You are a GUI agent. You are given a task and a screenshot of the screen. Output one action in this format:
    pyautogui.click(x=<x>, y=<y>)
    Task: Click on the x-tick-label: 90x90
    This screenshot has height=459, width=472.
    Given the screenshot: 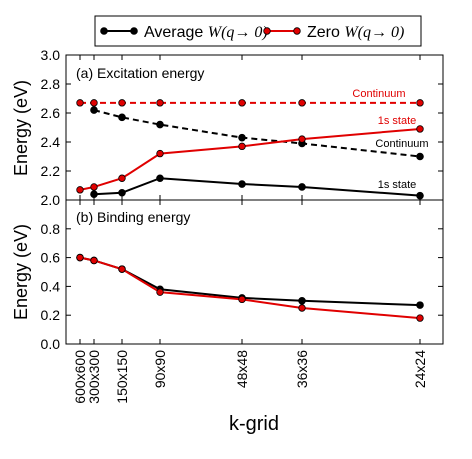 What is the action you would take?
    pyautogui.click(x=160, y=369)
    